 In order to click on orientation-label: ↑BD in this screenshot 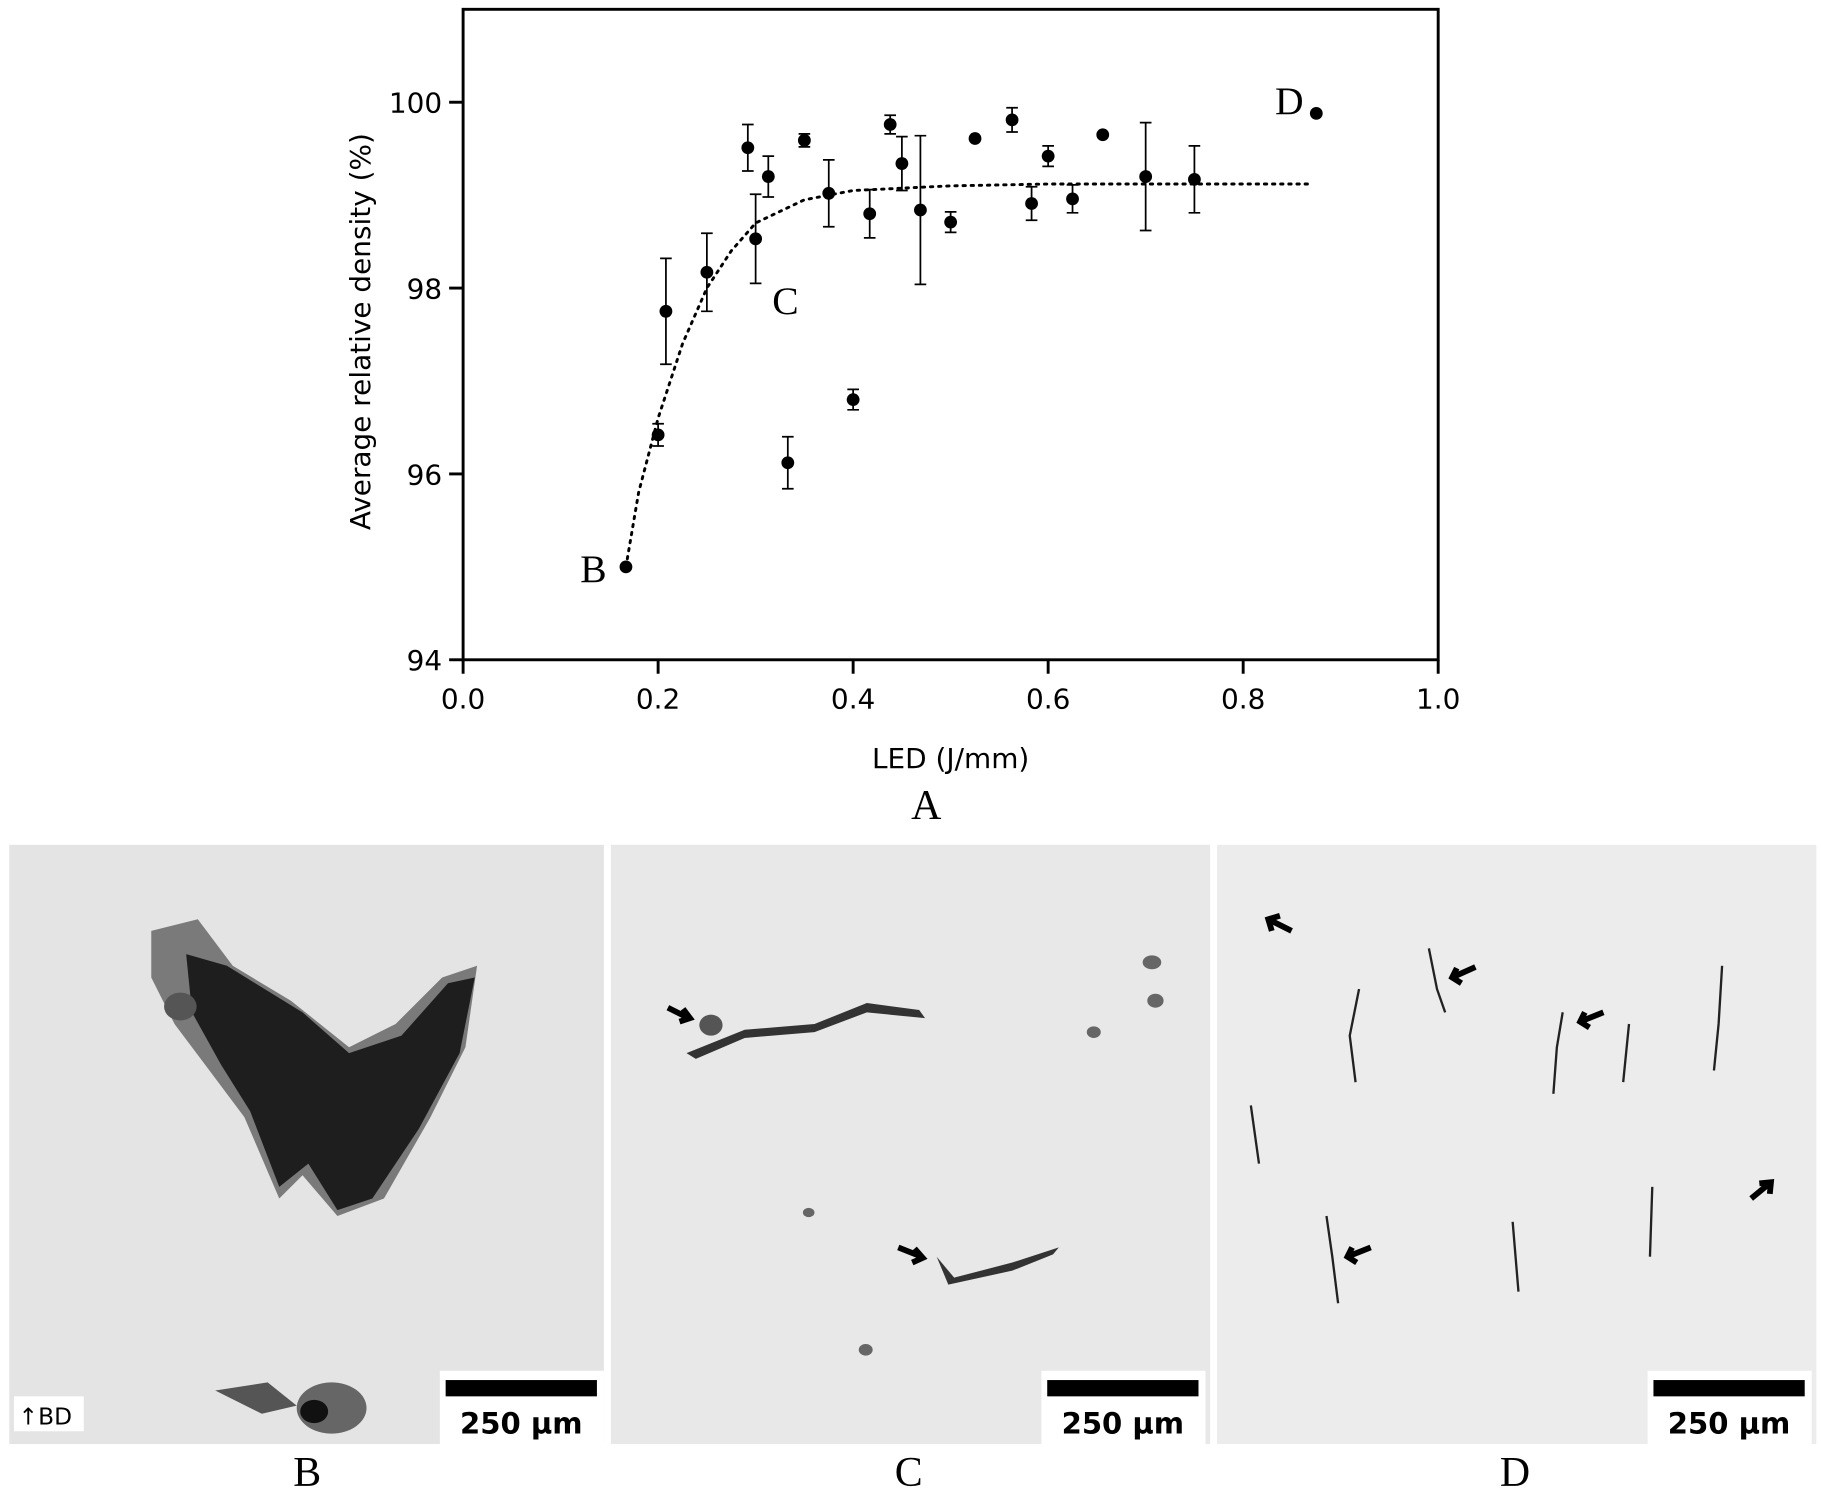, I will do `click(45, 1416)`.